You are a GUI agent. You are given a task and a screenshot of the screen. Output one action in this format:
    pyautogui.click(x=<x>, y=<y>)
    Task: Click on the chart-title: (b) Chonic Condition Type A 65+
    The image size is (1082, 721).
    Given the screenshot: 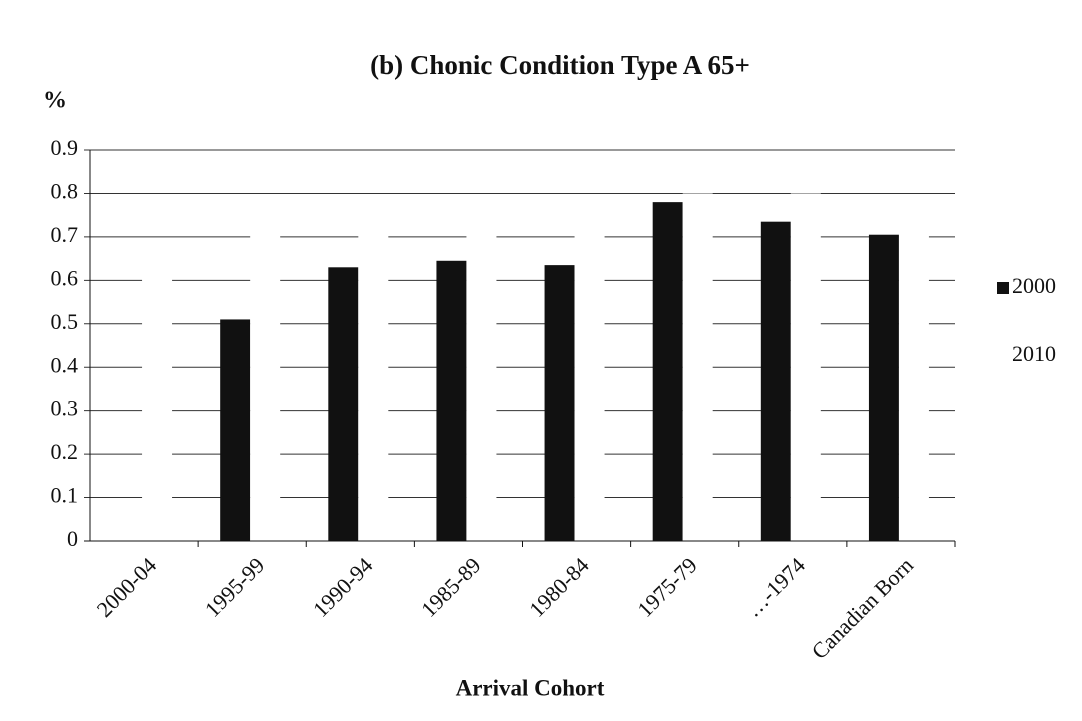 What is the action you would take?
    pyautogui.click(x=560, y=65)
    